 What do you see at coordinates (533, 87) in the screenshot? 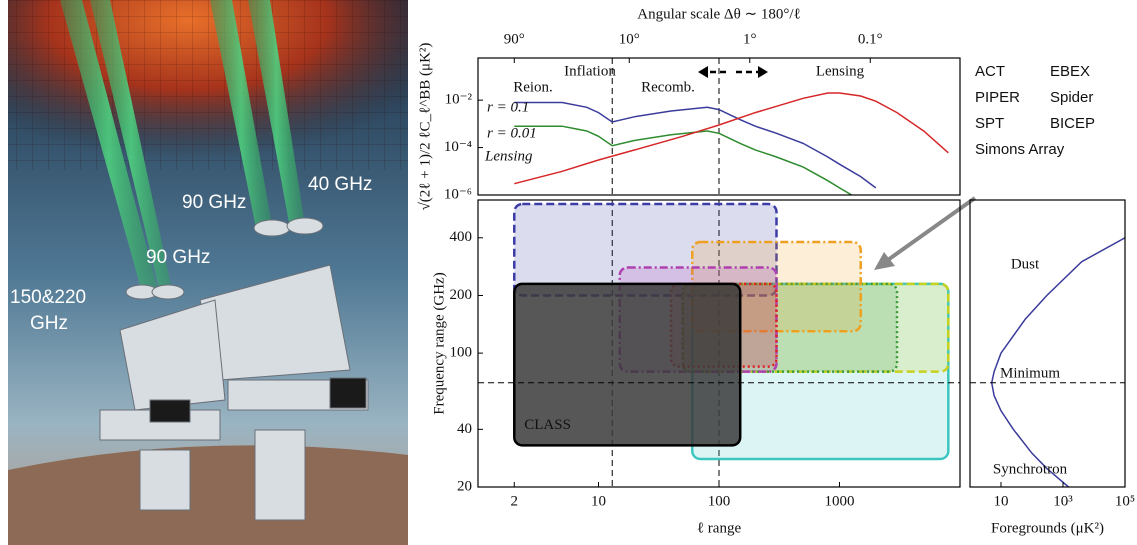
I see `annotation: Reion.` at bounding box center [533, 87].